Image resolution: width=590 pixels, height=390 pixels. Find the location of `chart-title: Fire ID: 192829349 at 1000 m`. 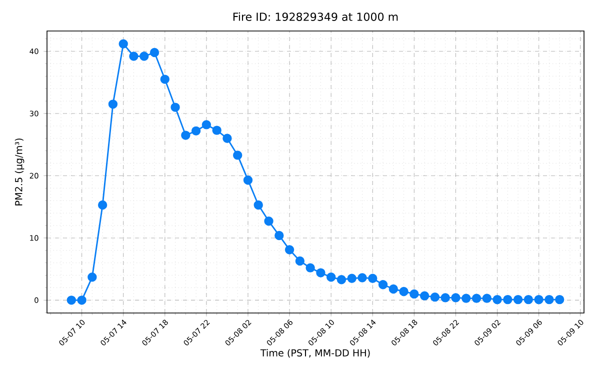

chart-title: Fire ID: 192829349 at 1000 m is located at coordinates (315, 16).